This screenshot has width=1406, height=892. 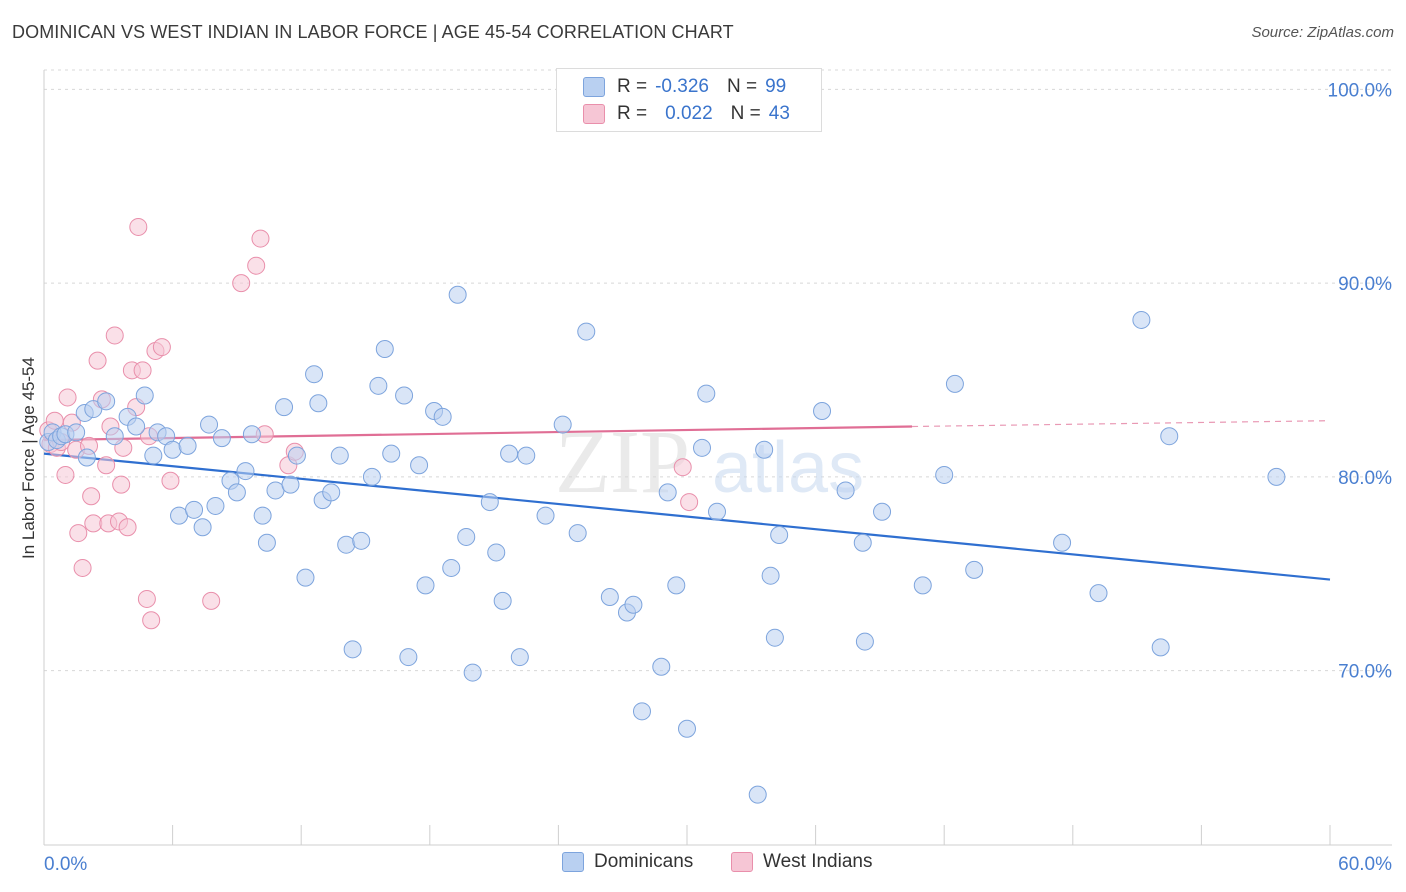 I want to click on series-legend-west-indians: West Indians, so click(x=801, y=862).